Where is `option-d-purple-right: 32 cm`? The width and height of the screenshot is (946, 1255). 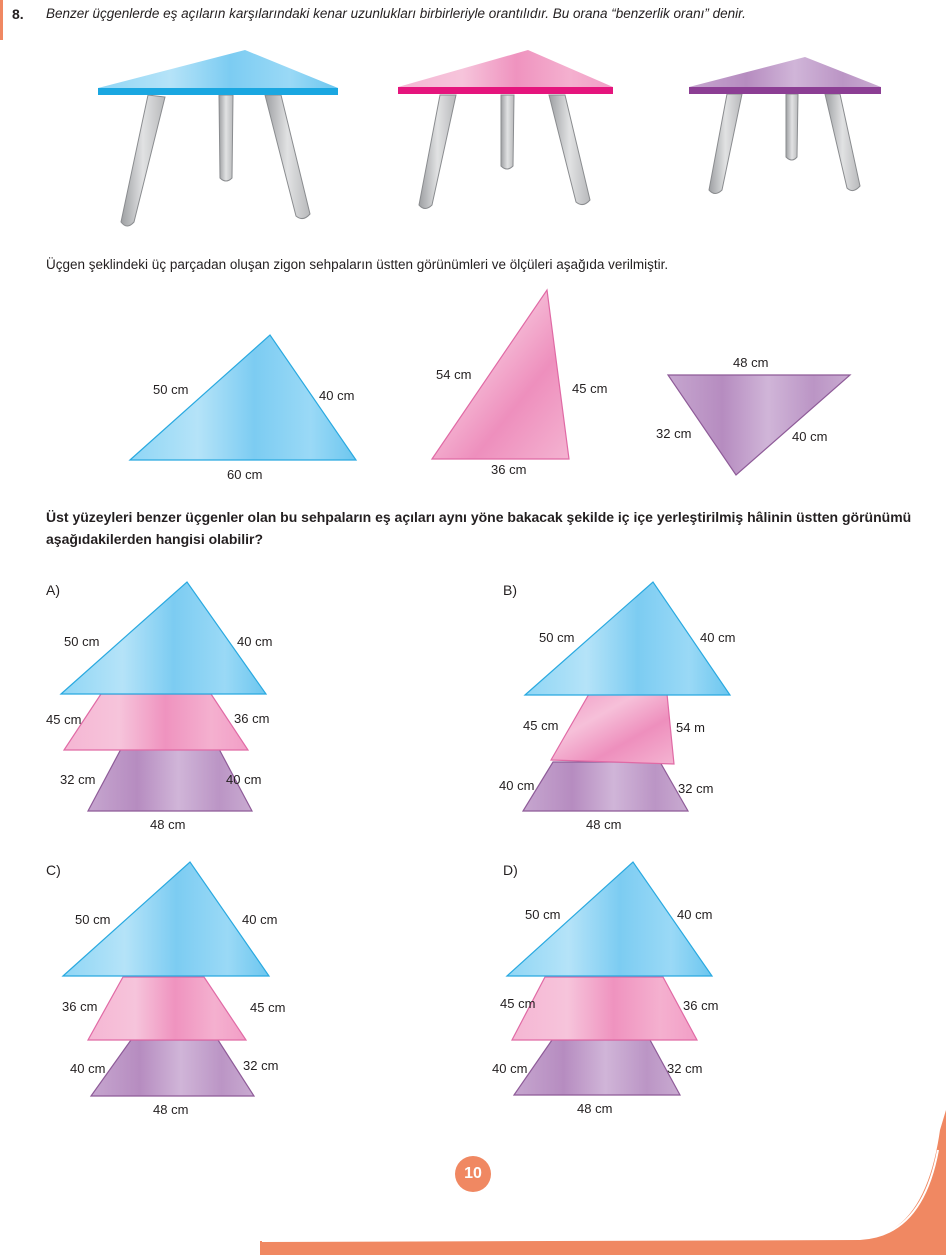
option-d-purple-right: 32 cm is located at coordinates (685, 1068).